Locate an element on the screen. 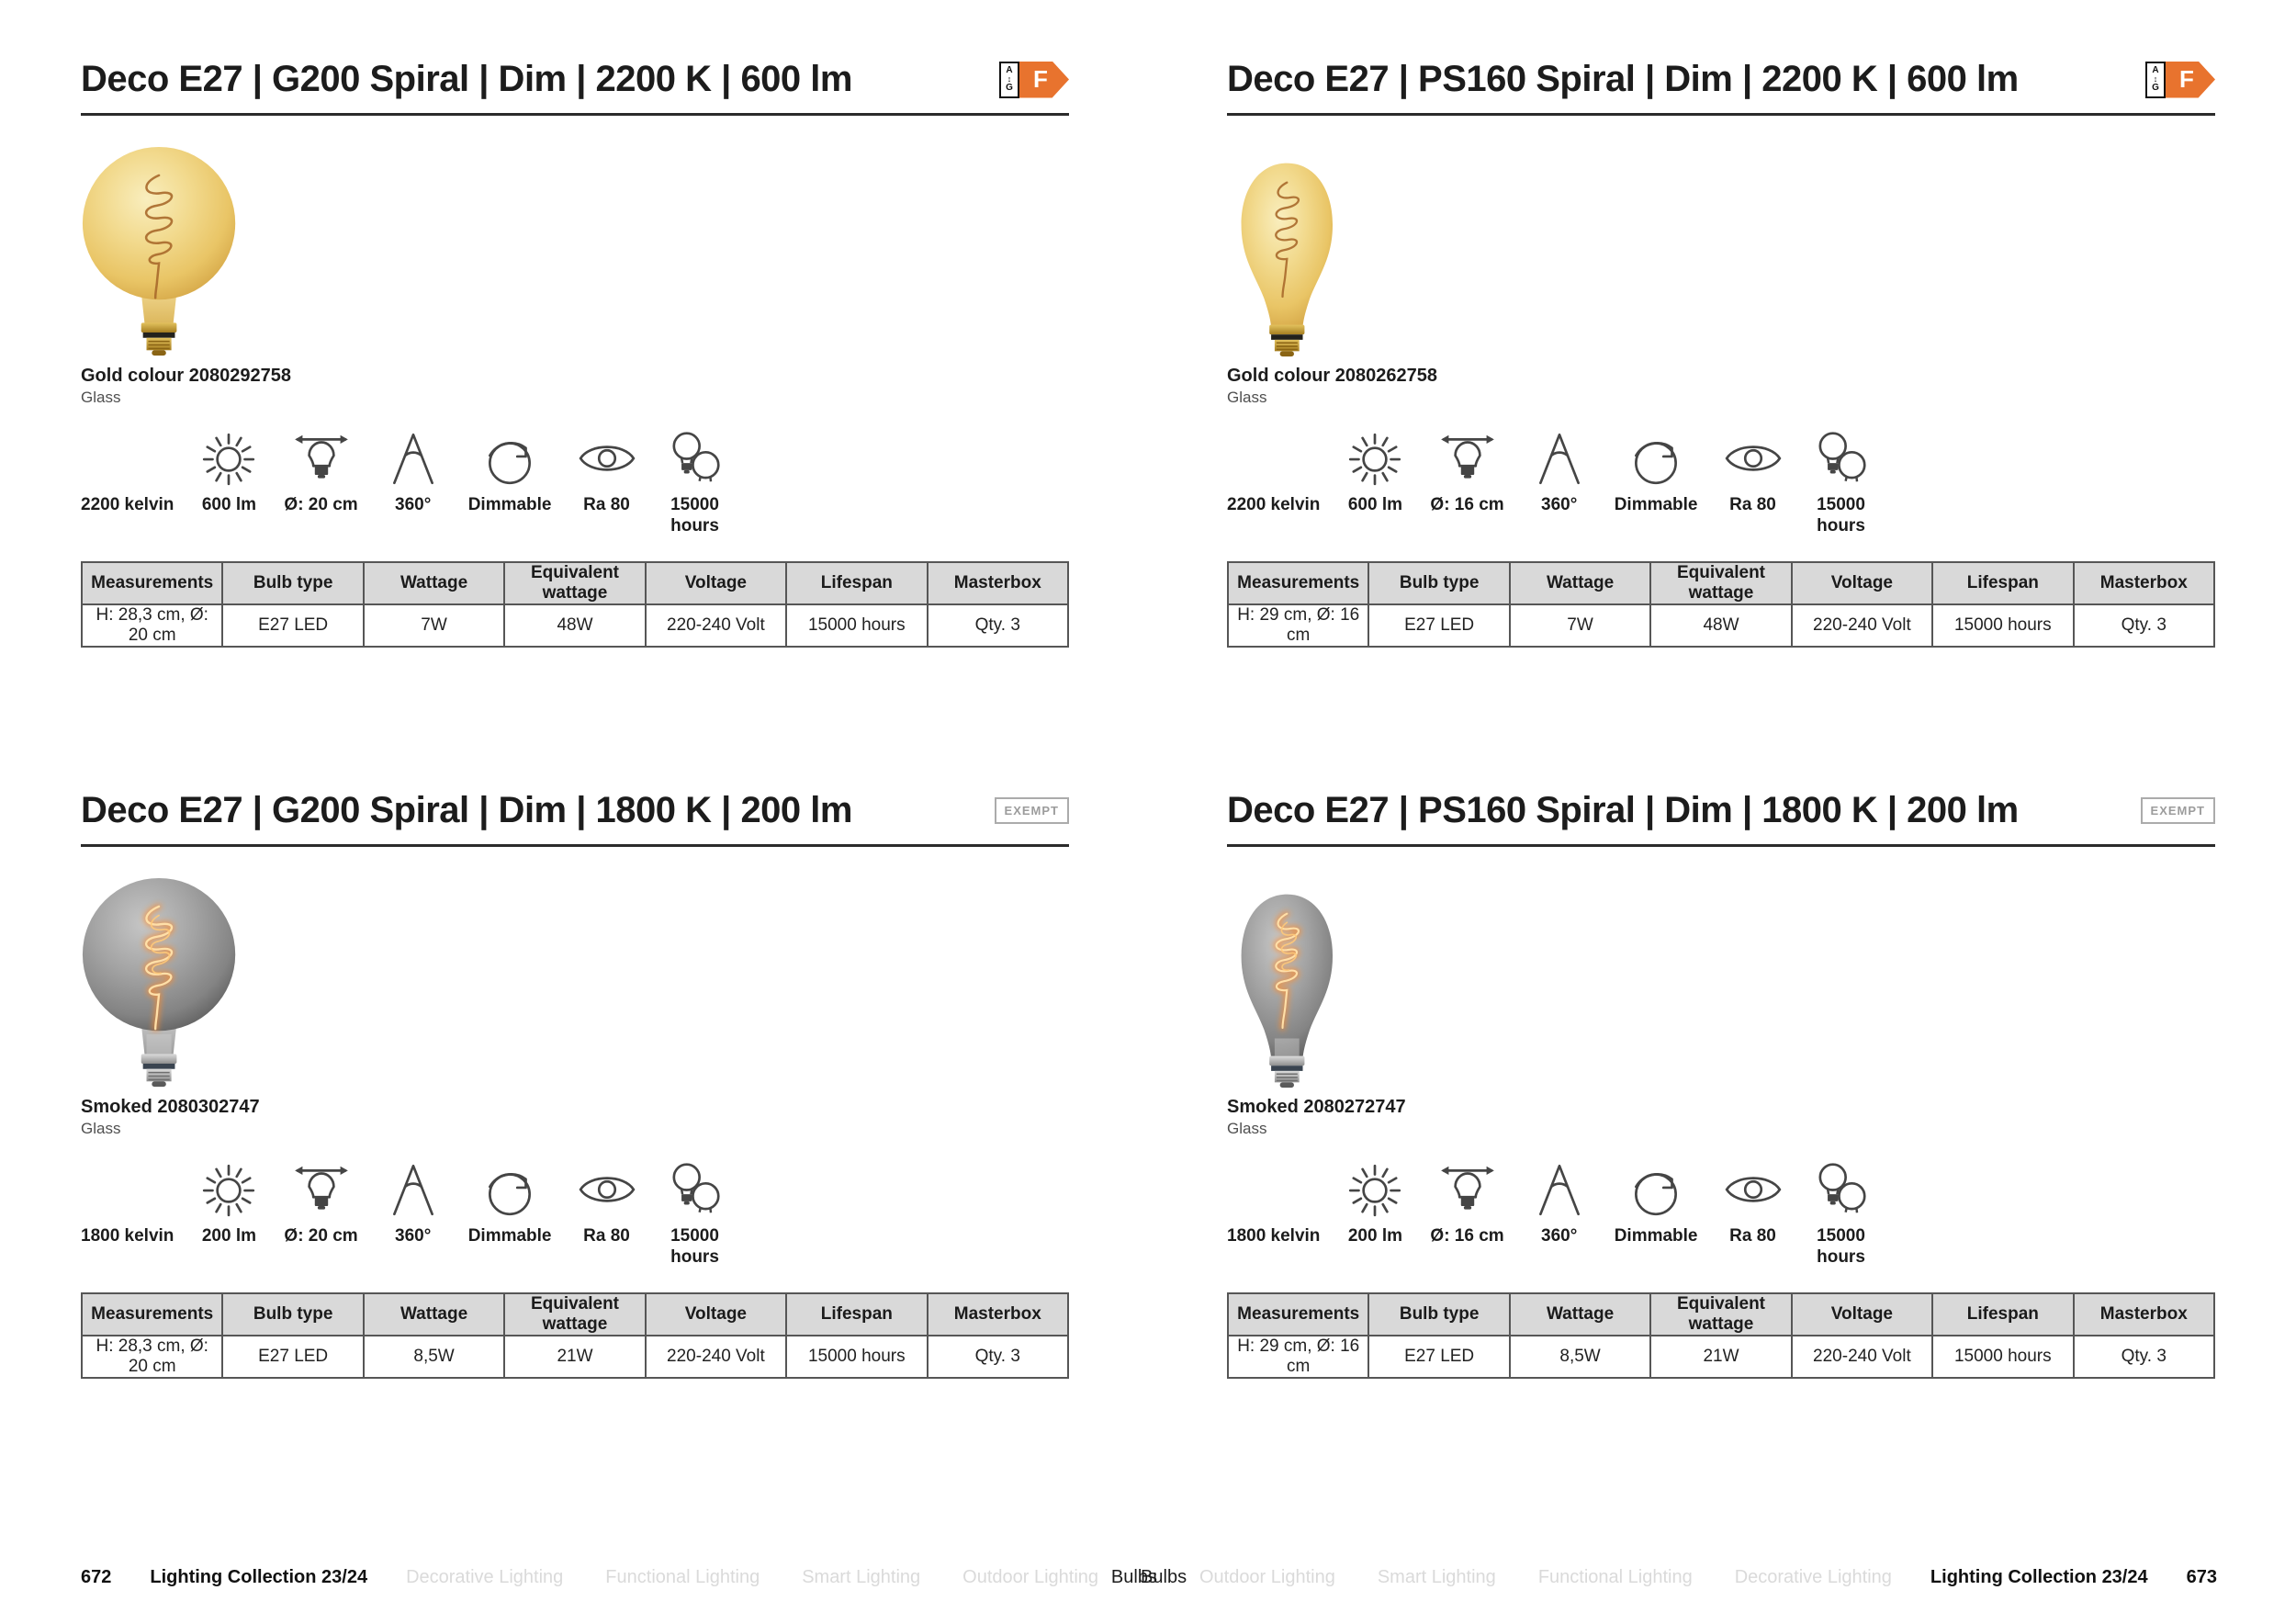 The image size is (2296, 1624). spec-value: 48W is located at coordinates (575, 625).